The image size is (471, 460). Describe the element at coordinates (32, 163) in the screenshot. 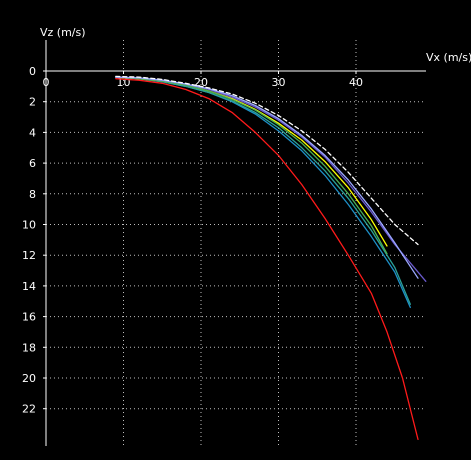

I see `y-tick-label: 6` at that location.